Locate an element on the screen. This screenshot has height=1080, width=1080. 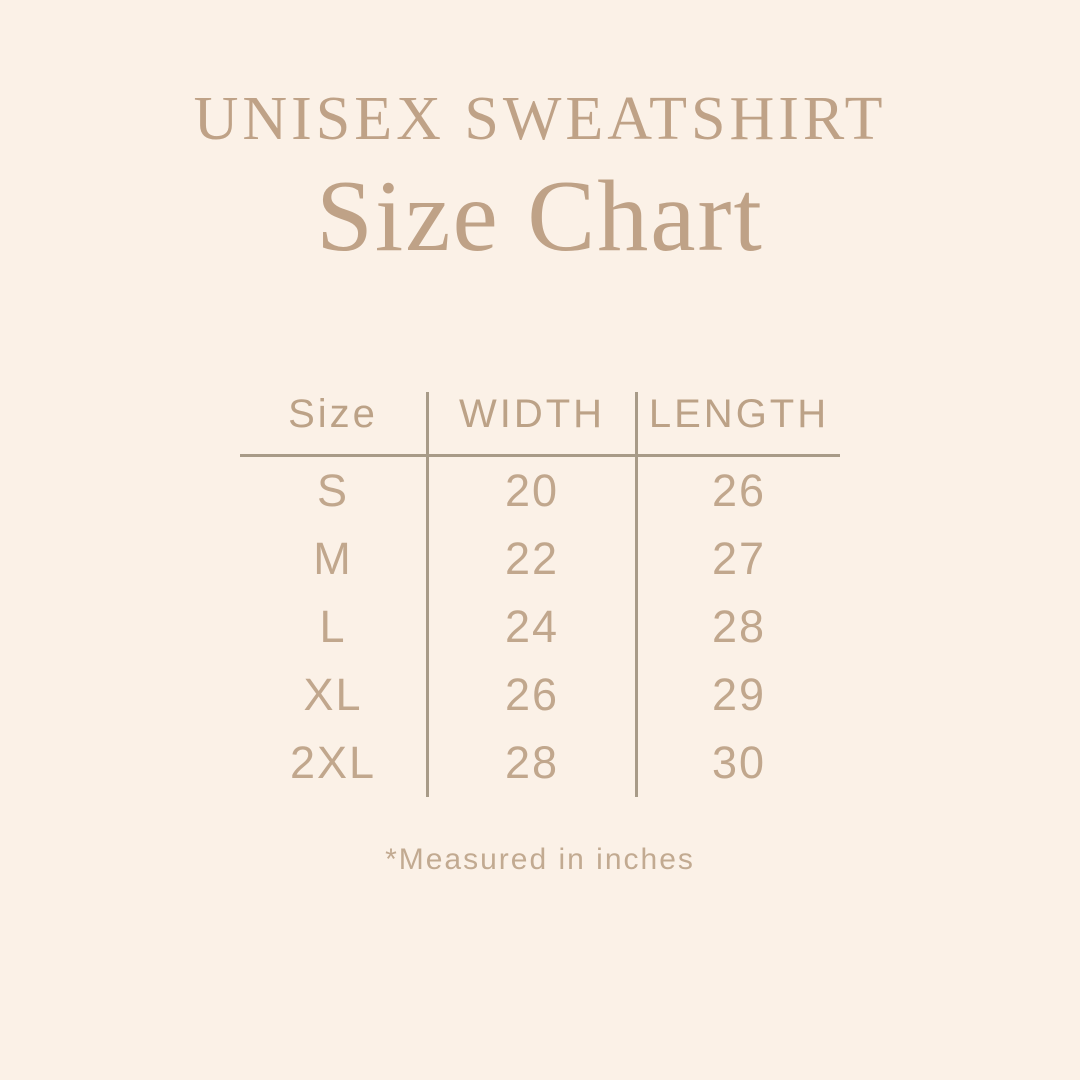
table-cell: 30 is located at coordinates (739, 762).